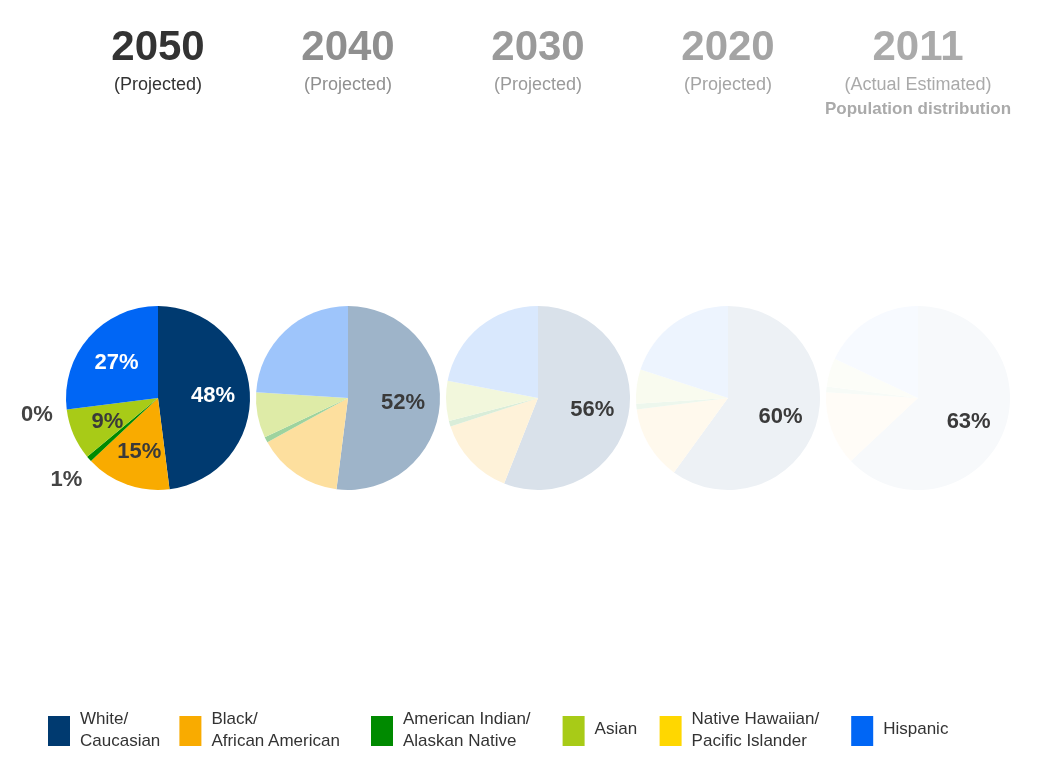  What do you see at coordinates (116, 362) in the screenshot?
I see `data-label: 27%` at bounding box center [116, 362].